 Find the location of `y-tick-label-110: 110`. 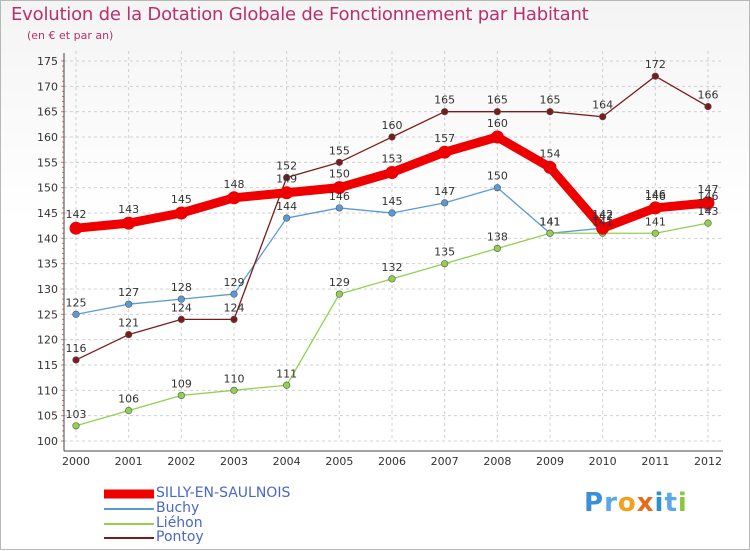

y-tick-label-110: 110 is located at coordinates (47, 390).